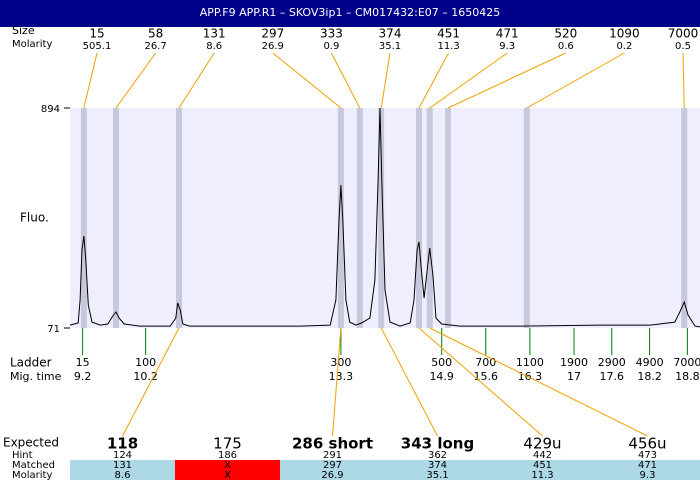 The image size is (700, 480). I want to click on expected-size: 456u, so click(647, 444).